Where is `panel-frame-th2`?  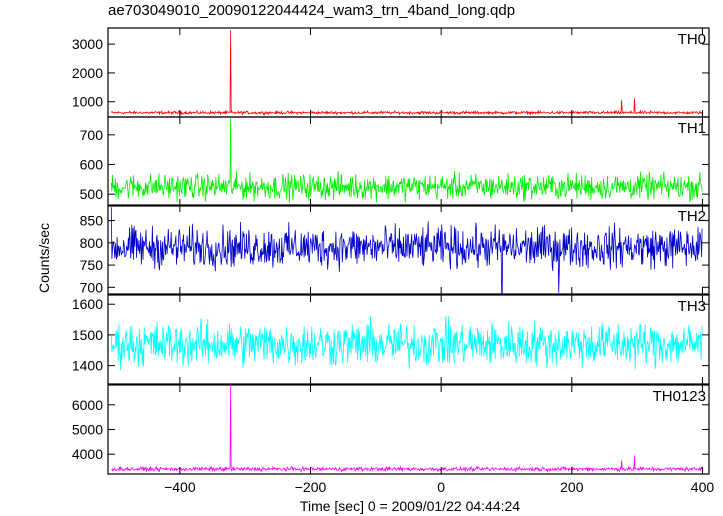 panel-frame-th2 is located at coordinates (408, 249).